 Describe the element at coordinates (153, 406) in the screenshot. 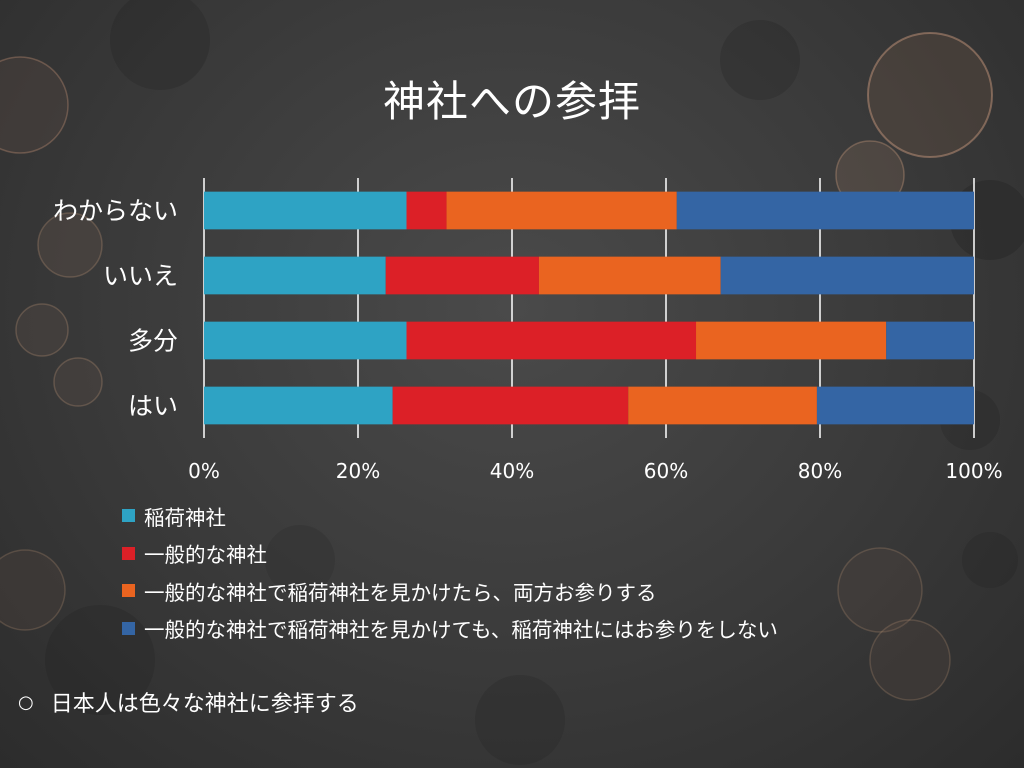

I see `y-category-label: はい` at that location.